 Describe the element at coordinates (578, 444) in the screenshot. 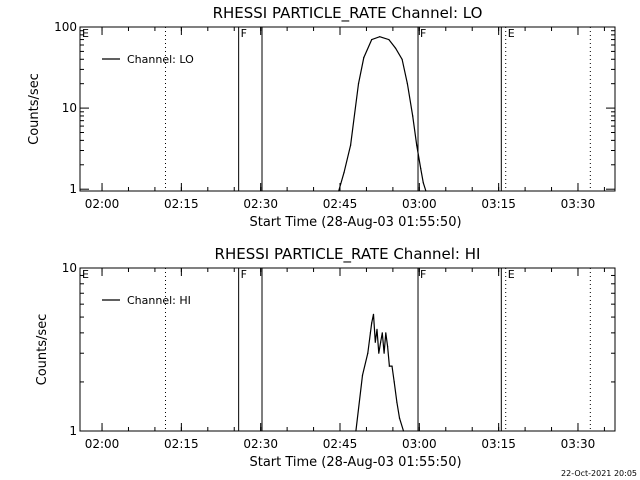

I see `x-tick-label-hi: 03:30` at that location.